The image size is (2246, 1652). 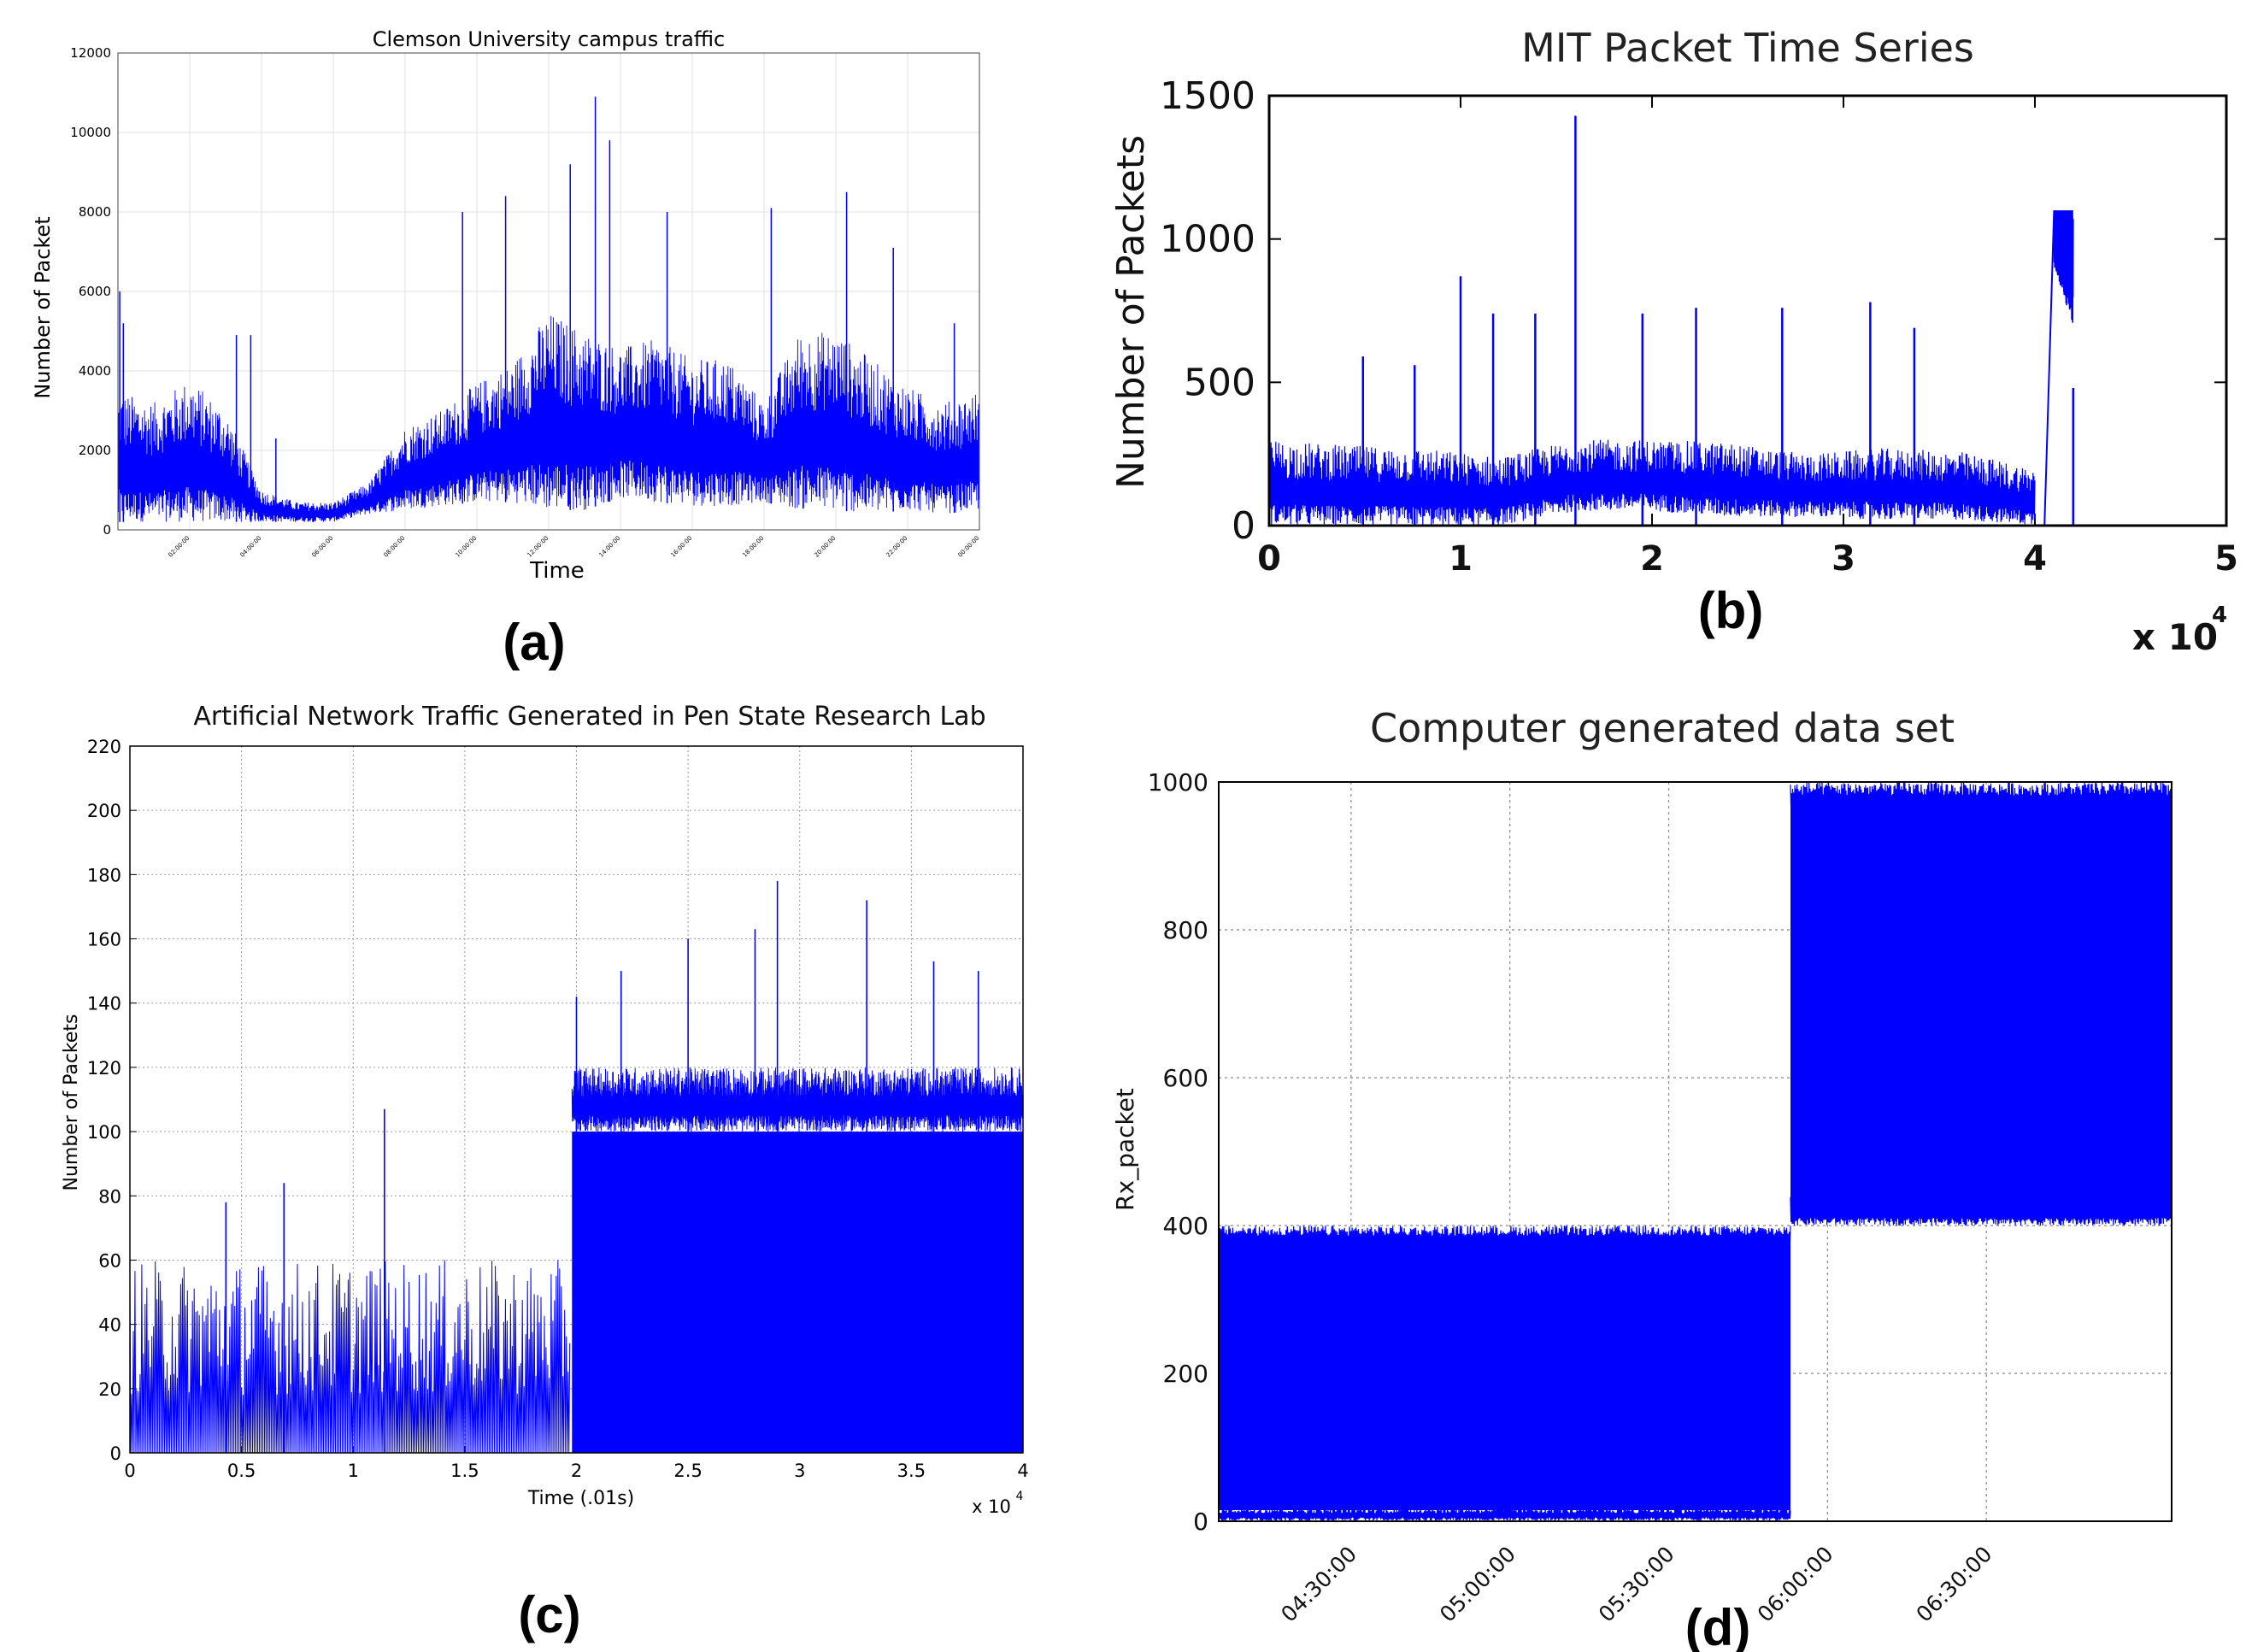 I want to click on chart-b-ytick-label: 1500, so click(x=1207, y=96).